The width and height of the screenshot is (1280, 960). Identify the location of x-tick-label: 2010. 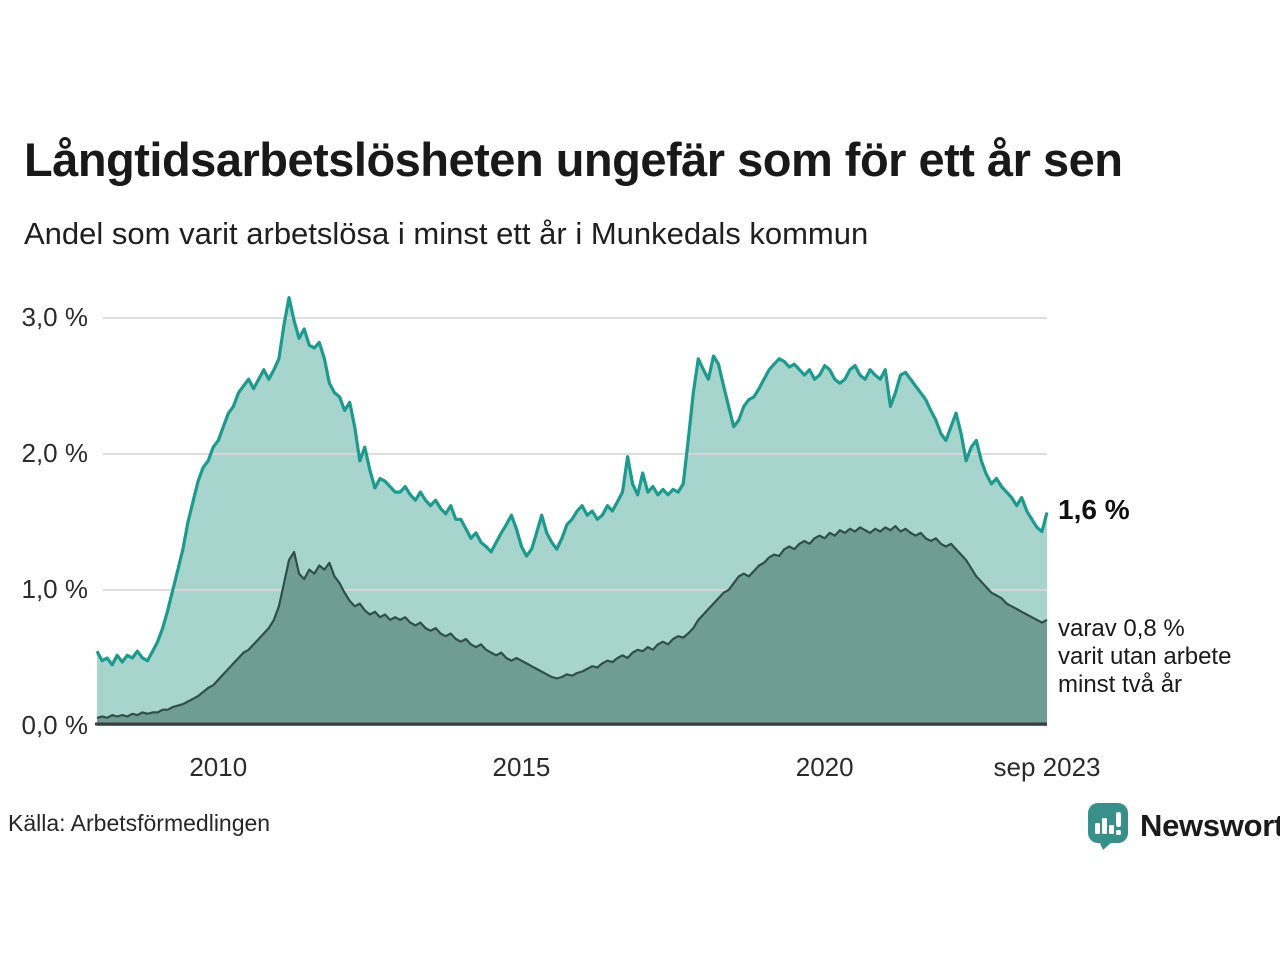
(218, 767).